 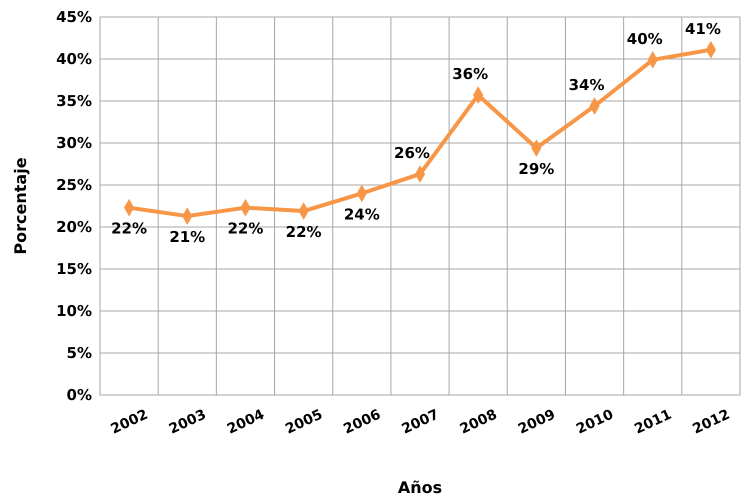 What do you see at coordinates (74, 59) in the screenshot?
I see `y-tick-label: 40%` at bounding box center [74, 59].